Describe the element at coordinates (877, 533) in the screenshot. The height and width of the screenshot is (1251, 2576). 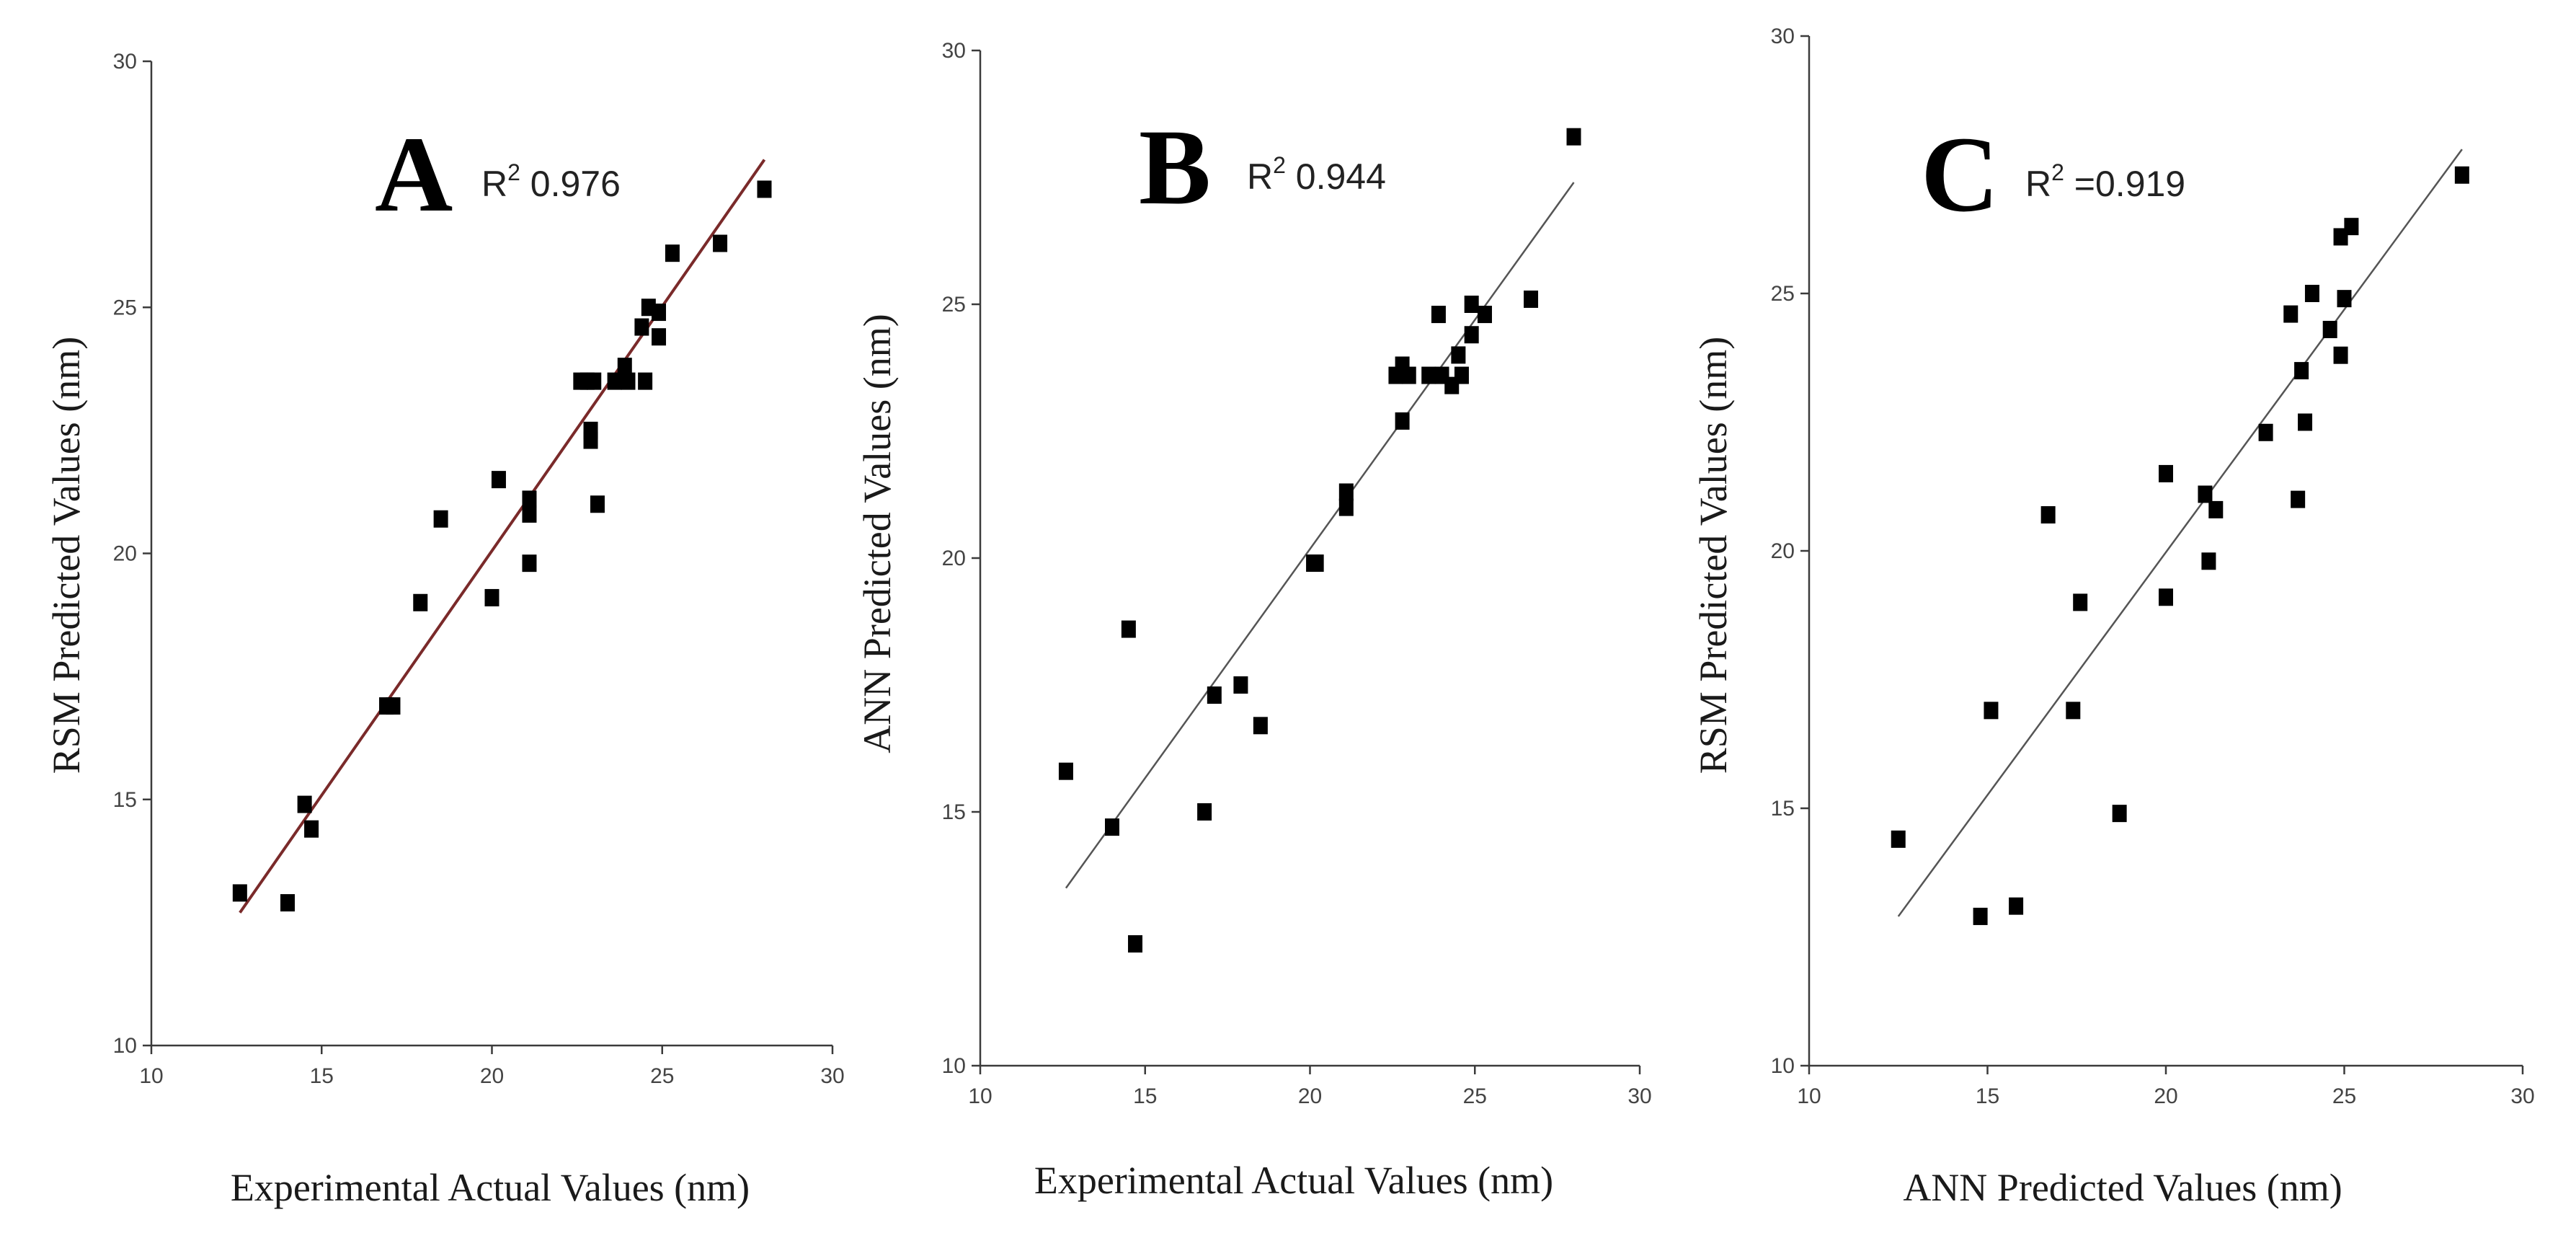
I see `y-axis-title: ANN Predicted Values (nm)` at that location.